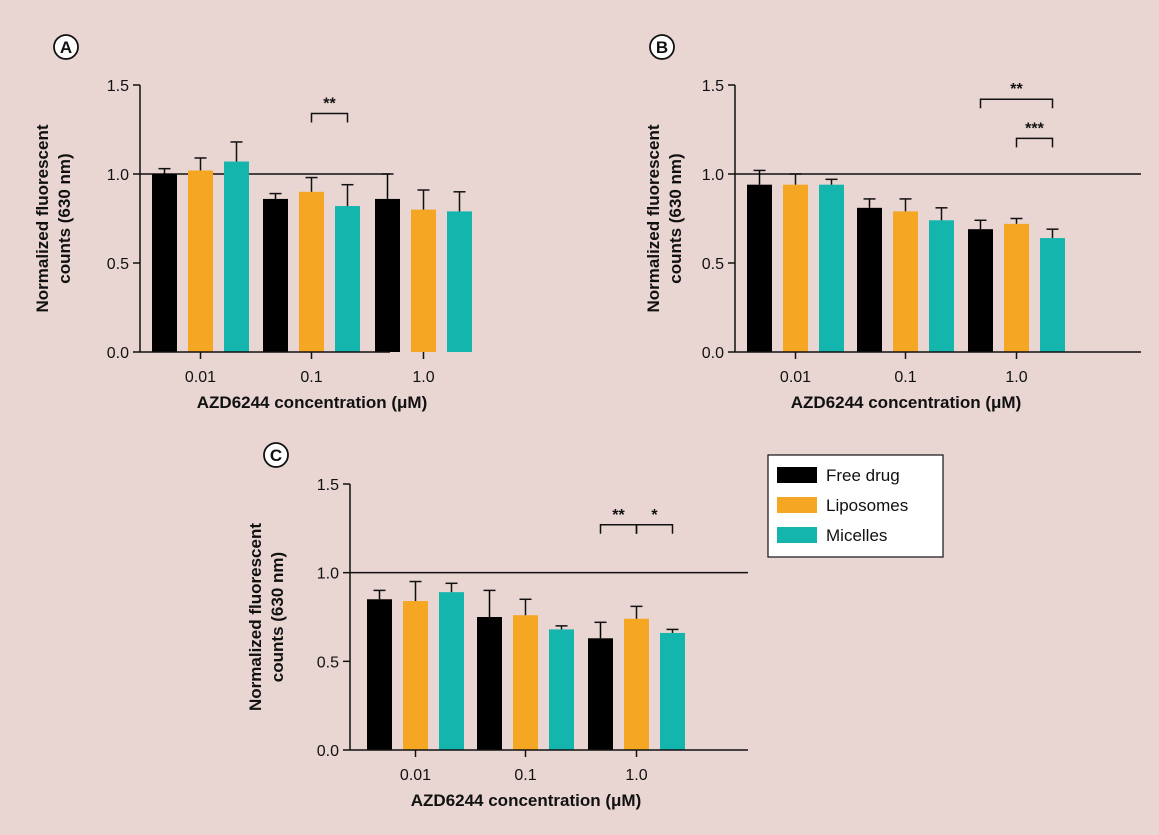 Image resolution: width=1159 pixels, height=835 pixels. What do you see at coordinates (654, 515) in the screenshot?
I see `significance-label: *` at bounding box center [654, 515].